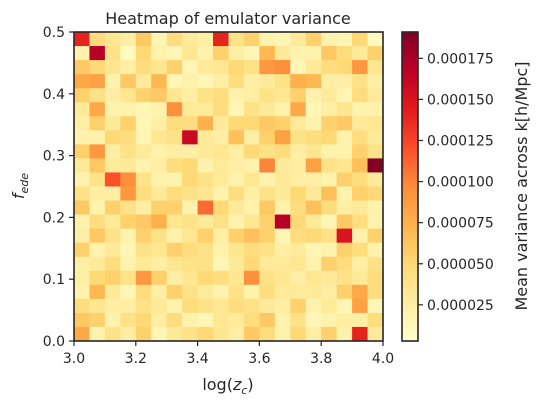 The image size is (537, 406). Describe the element at coordinates (136, 359) in the screenshot. I see `x-tick-label: 3.2` at that location.